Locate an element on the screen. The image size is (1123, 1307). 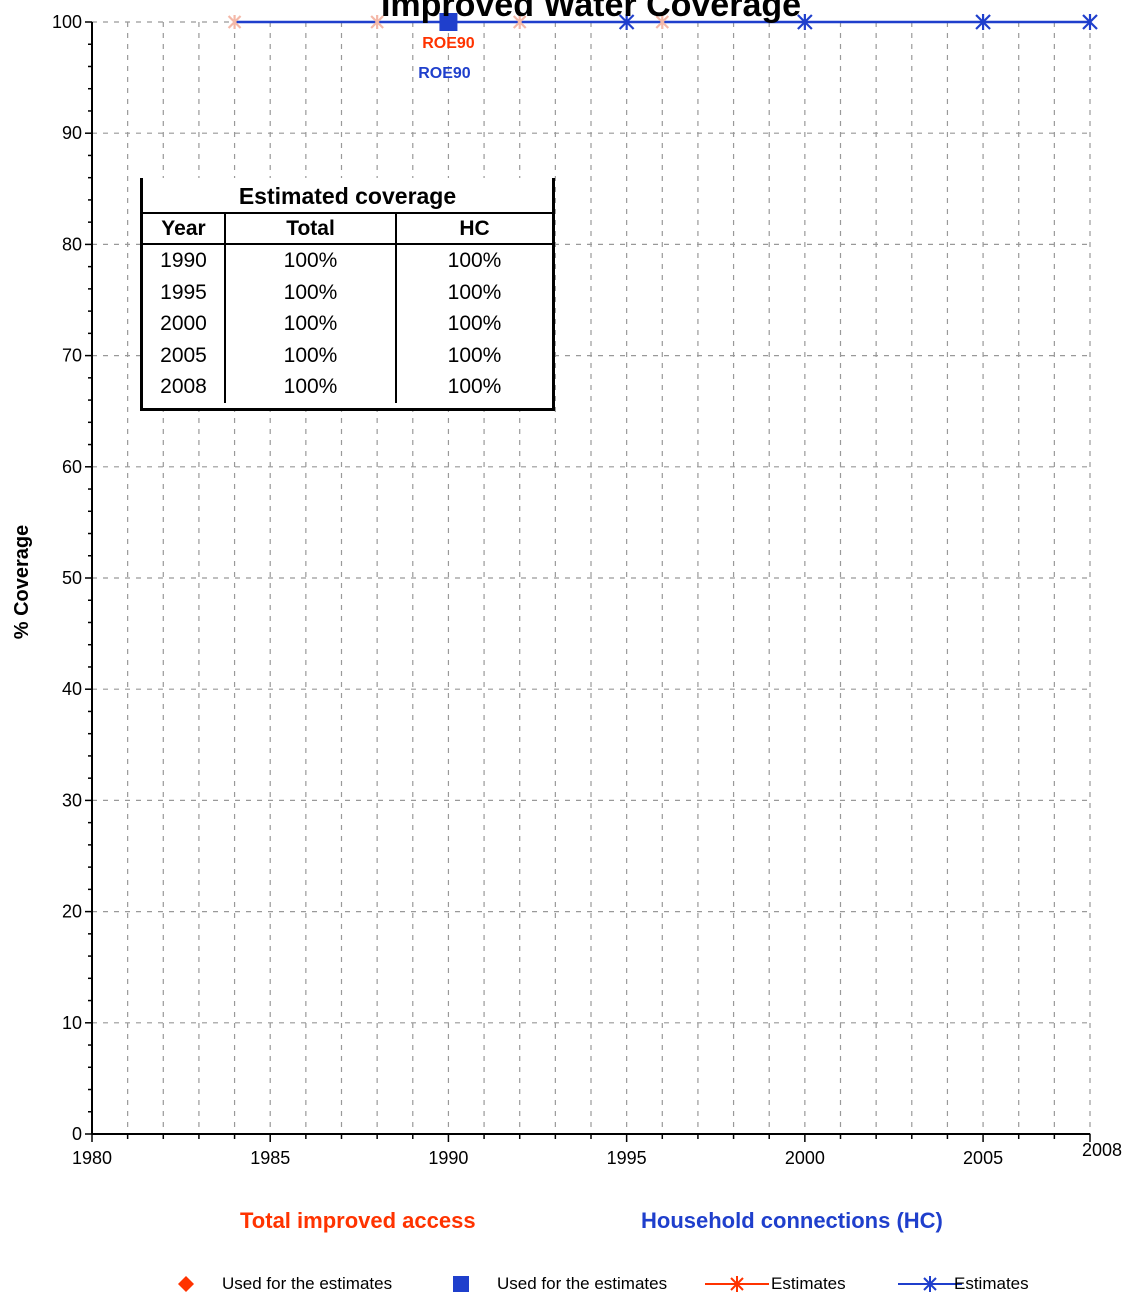
table-cell-year: 1995 is located at coordinates (184, 292).